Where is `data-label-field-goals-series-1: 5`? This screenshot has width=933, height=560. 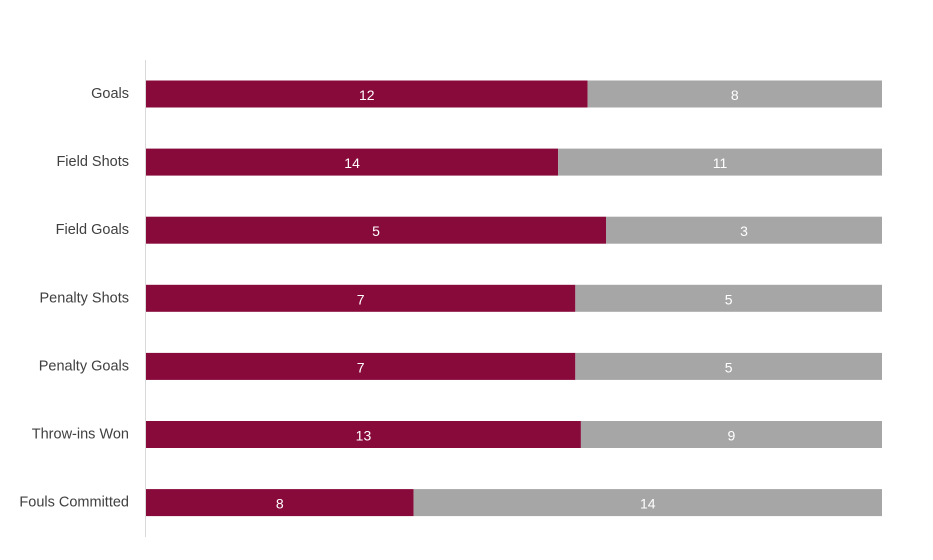
data-label-field-goals-series-1: 5 is located at coordinates (376, 231).